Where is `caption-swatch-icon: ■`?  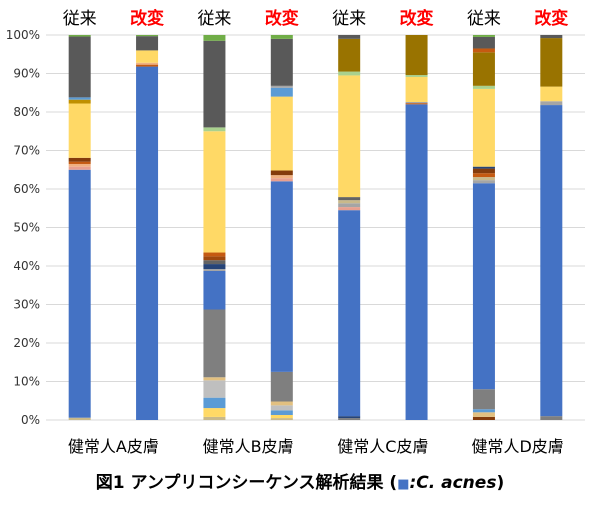
caption-swatch-icon: ■ is located at coordinates (403, 484).